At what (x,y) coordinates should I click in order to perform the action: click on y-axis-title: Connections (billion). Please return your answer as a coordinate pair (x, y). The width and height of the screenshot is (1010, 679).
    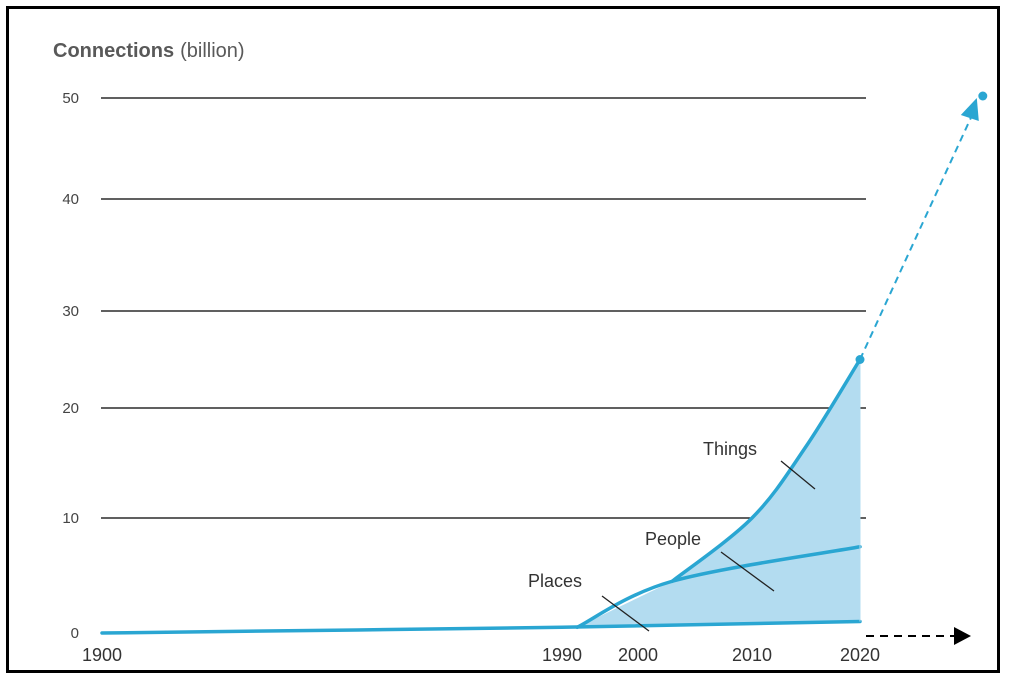
    Looking at the image, I should click on (149, 51).